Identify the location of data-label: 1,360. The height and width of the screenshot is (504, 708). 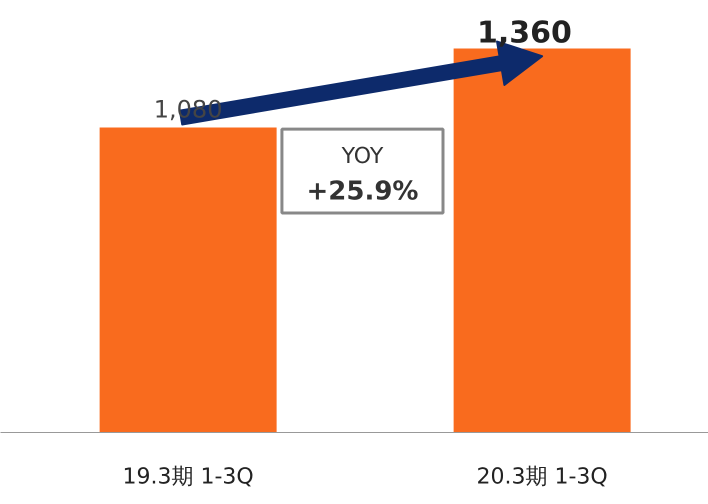
(524, 33).